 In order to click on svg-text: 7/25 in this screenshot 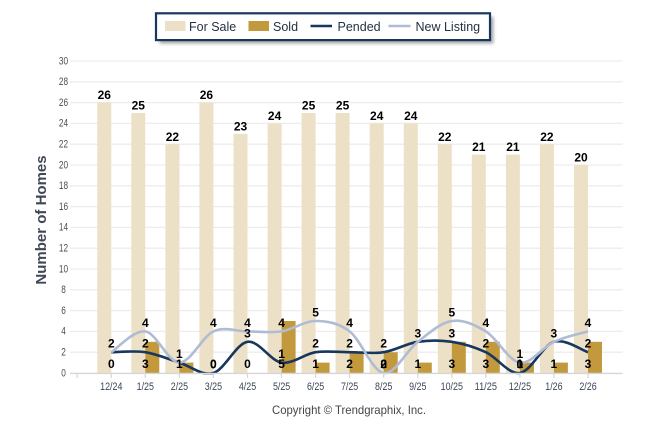, I will do `click(349, 387)`.